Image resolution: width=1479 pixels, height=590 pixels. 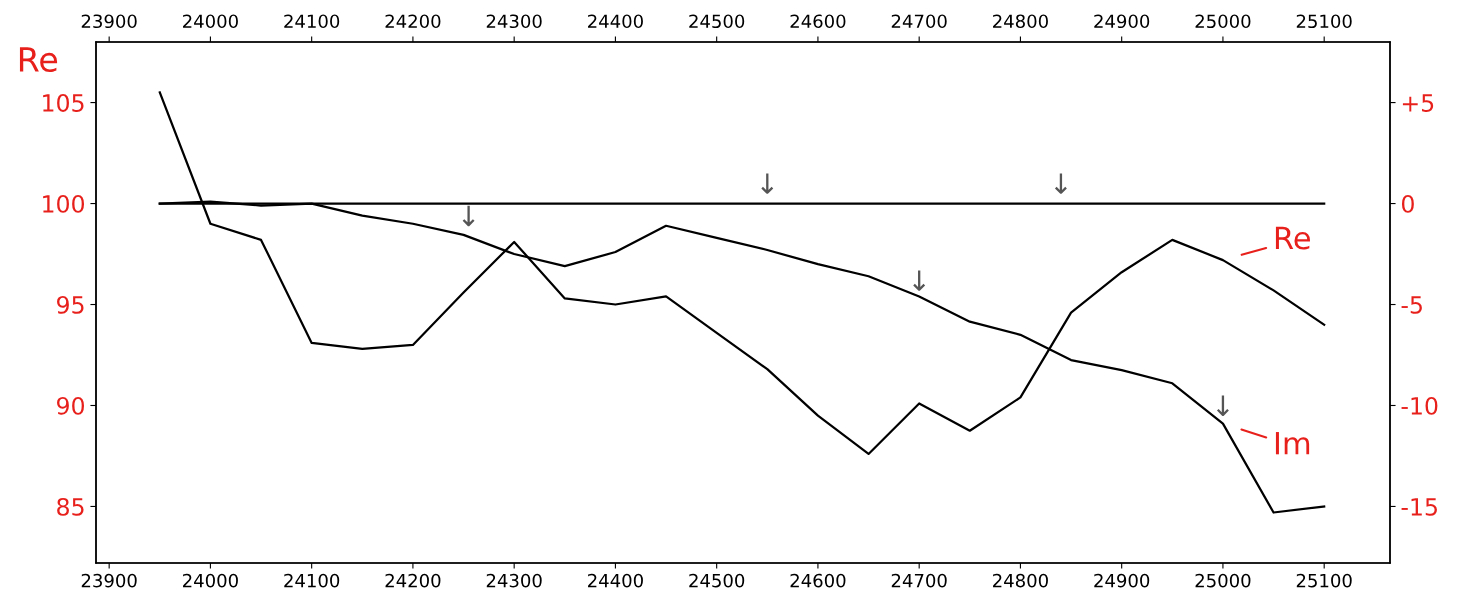 What do you see at coordinates (1292, 238) in the screenshot?
I see `series-label: Re` at bounding box center [1292, 238].